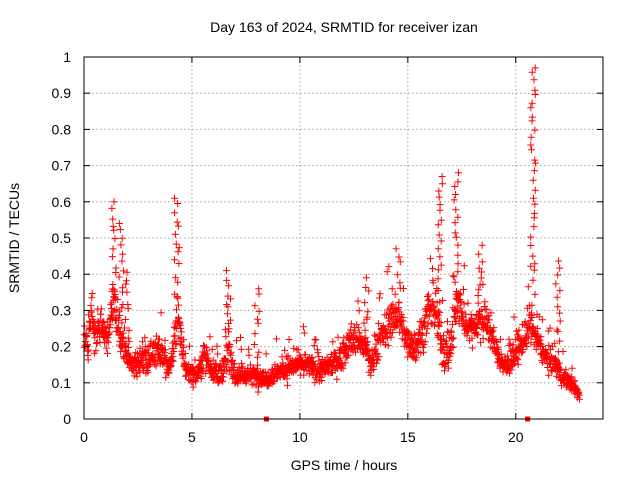 Image resolution: width=640 pixels, height=480 pixels. Describe the element at coordinates (300, 437) in the screenshot. I see `x-tick-label: 10` at that location.